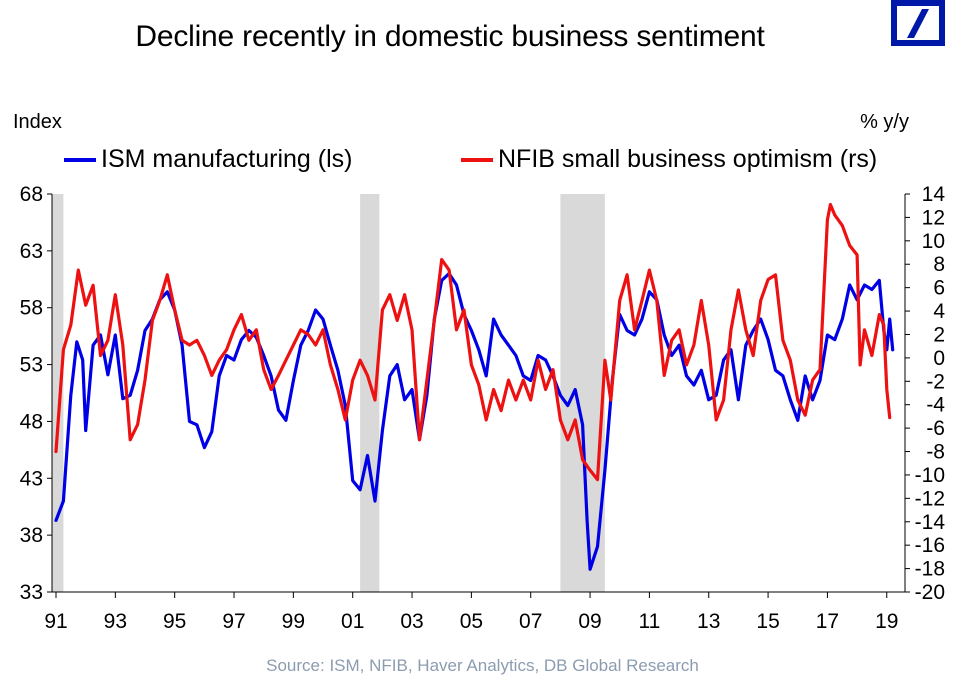 This screenshot has width=965, height=678. What do you see at coordinates (477, 159) in the screenshot?
I see `legend-swatch-nfib` at bounding box center [477, 159].